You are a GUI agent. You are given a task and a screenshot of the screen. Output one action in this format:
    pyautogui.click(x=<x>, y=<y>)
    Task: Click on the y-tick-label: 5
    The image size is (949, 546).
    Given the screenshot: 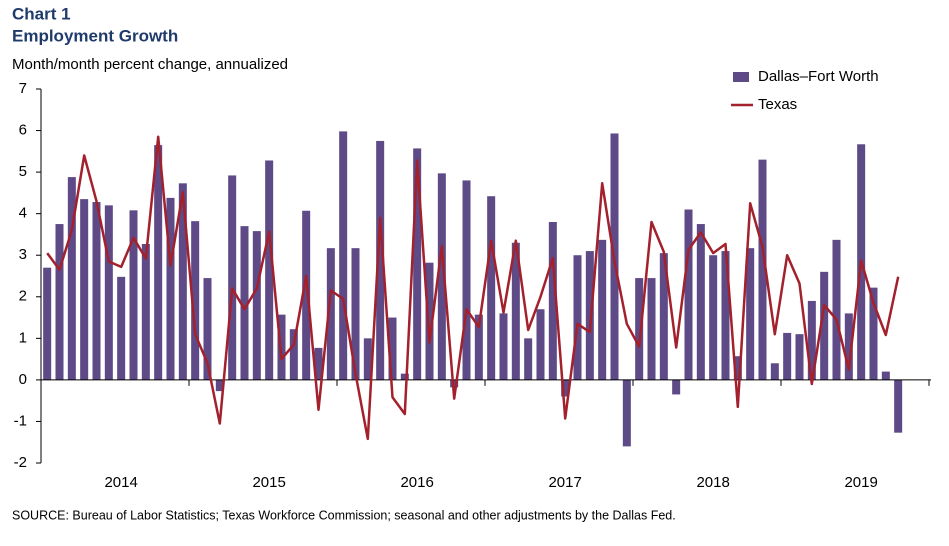 What is the action you would take?
    pyautogui.click(x=23, y=171)
    